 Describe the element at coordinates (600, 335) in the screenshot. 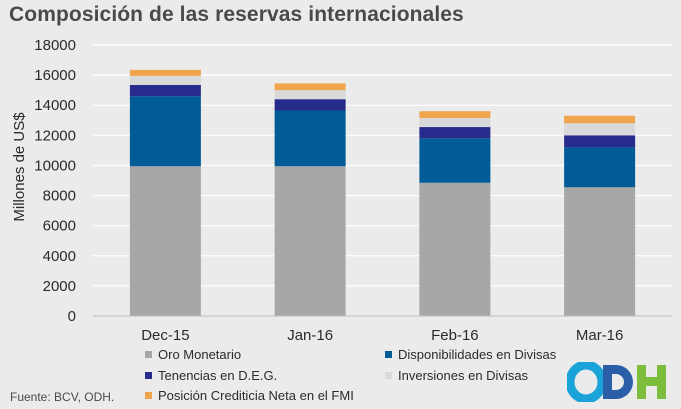

I see `x-tick-label: Mar-16` at that location.